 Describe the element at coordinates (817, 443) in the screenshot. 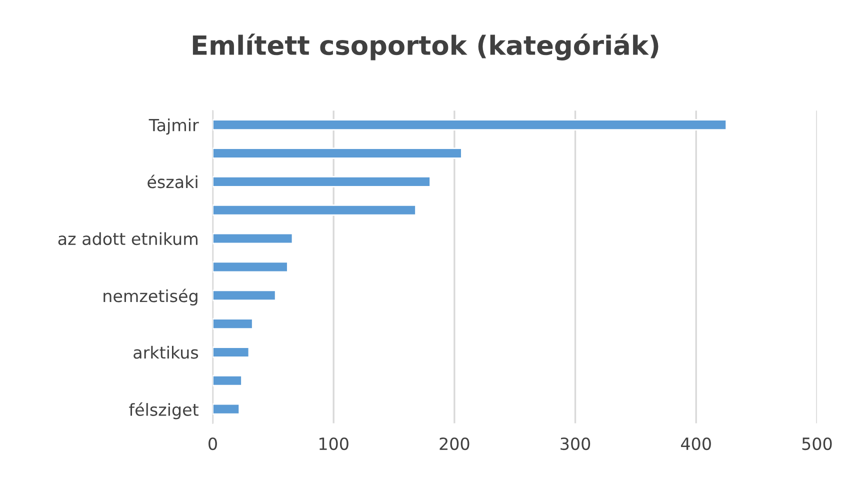

I see `x-tick-label: 500` at that location.